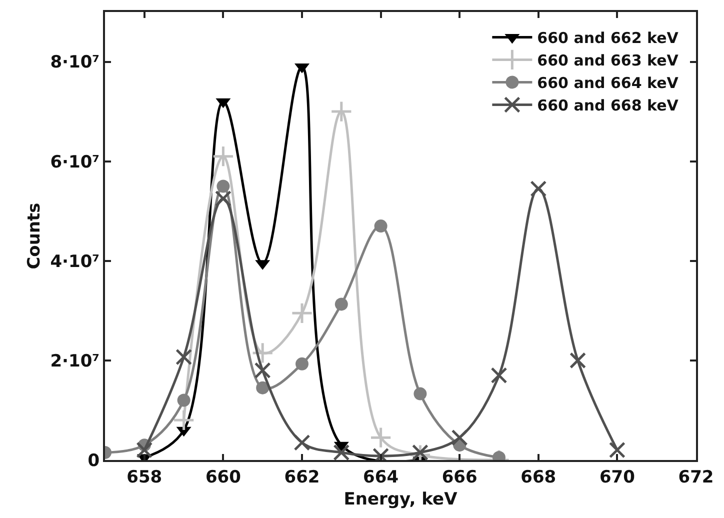 The image size is (724, 518). What do you see at coordinates (75, 262) in the screenshot?
I see `y-tick-label: 4·10⁷` at bounding box center [75, 262].